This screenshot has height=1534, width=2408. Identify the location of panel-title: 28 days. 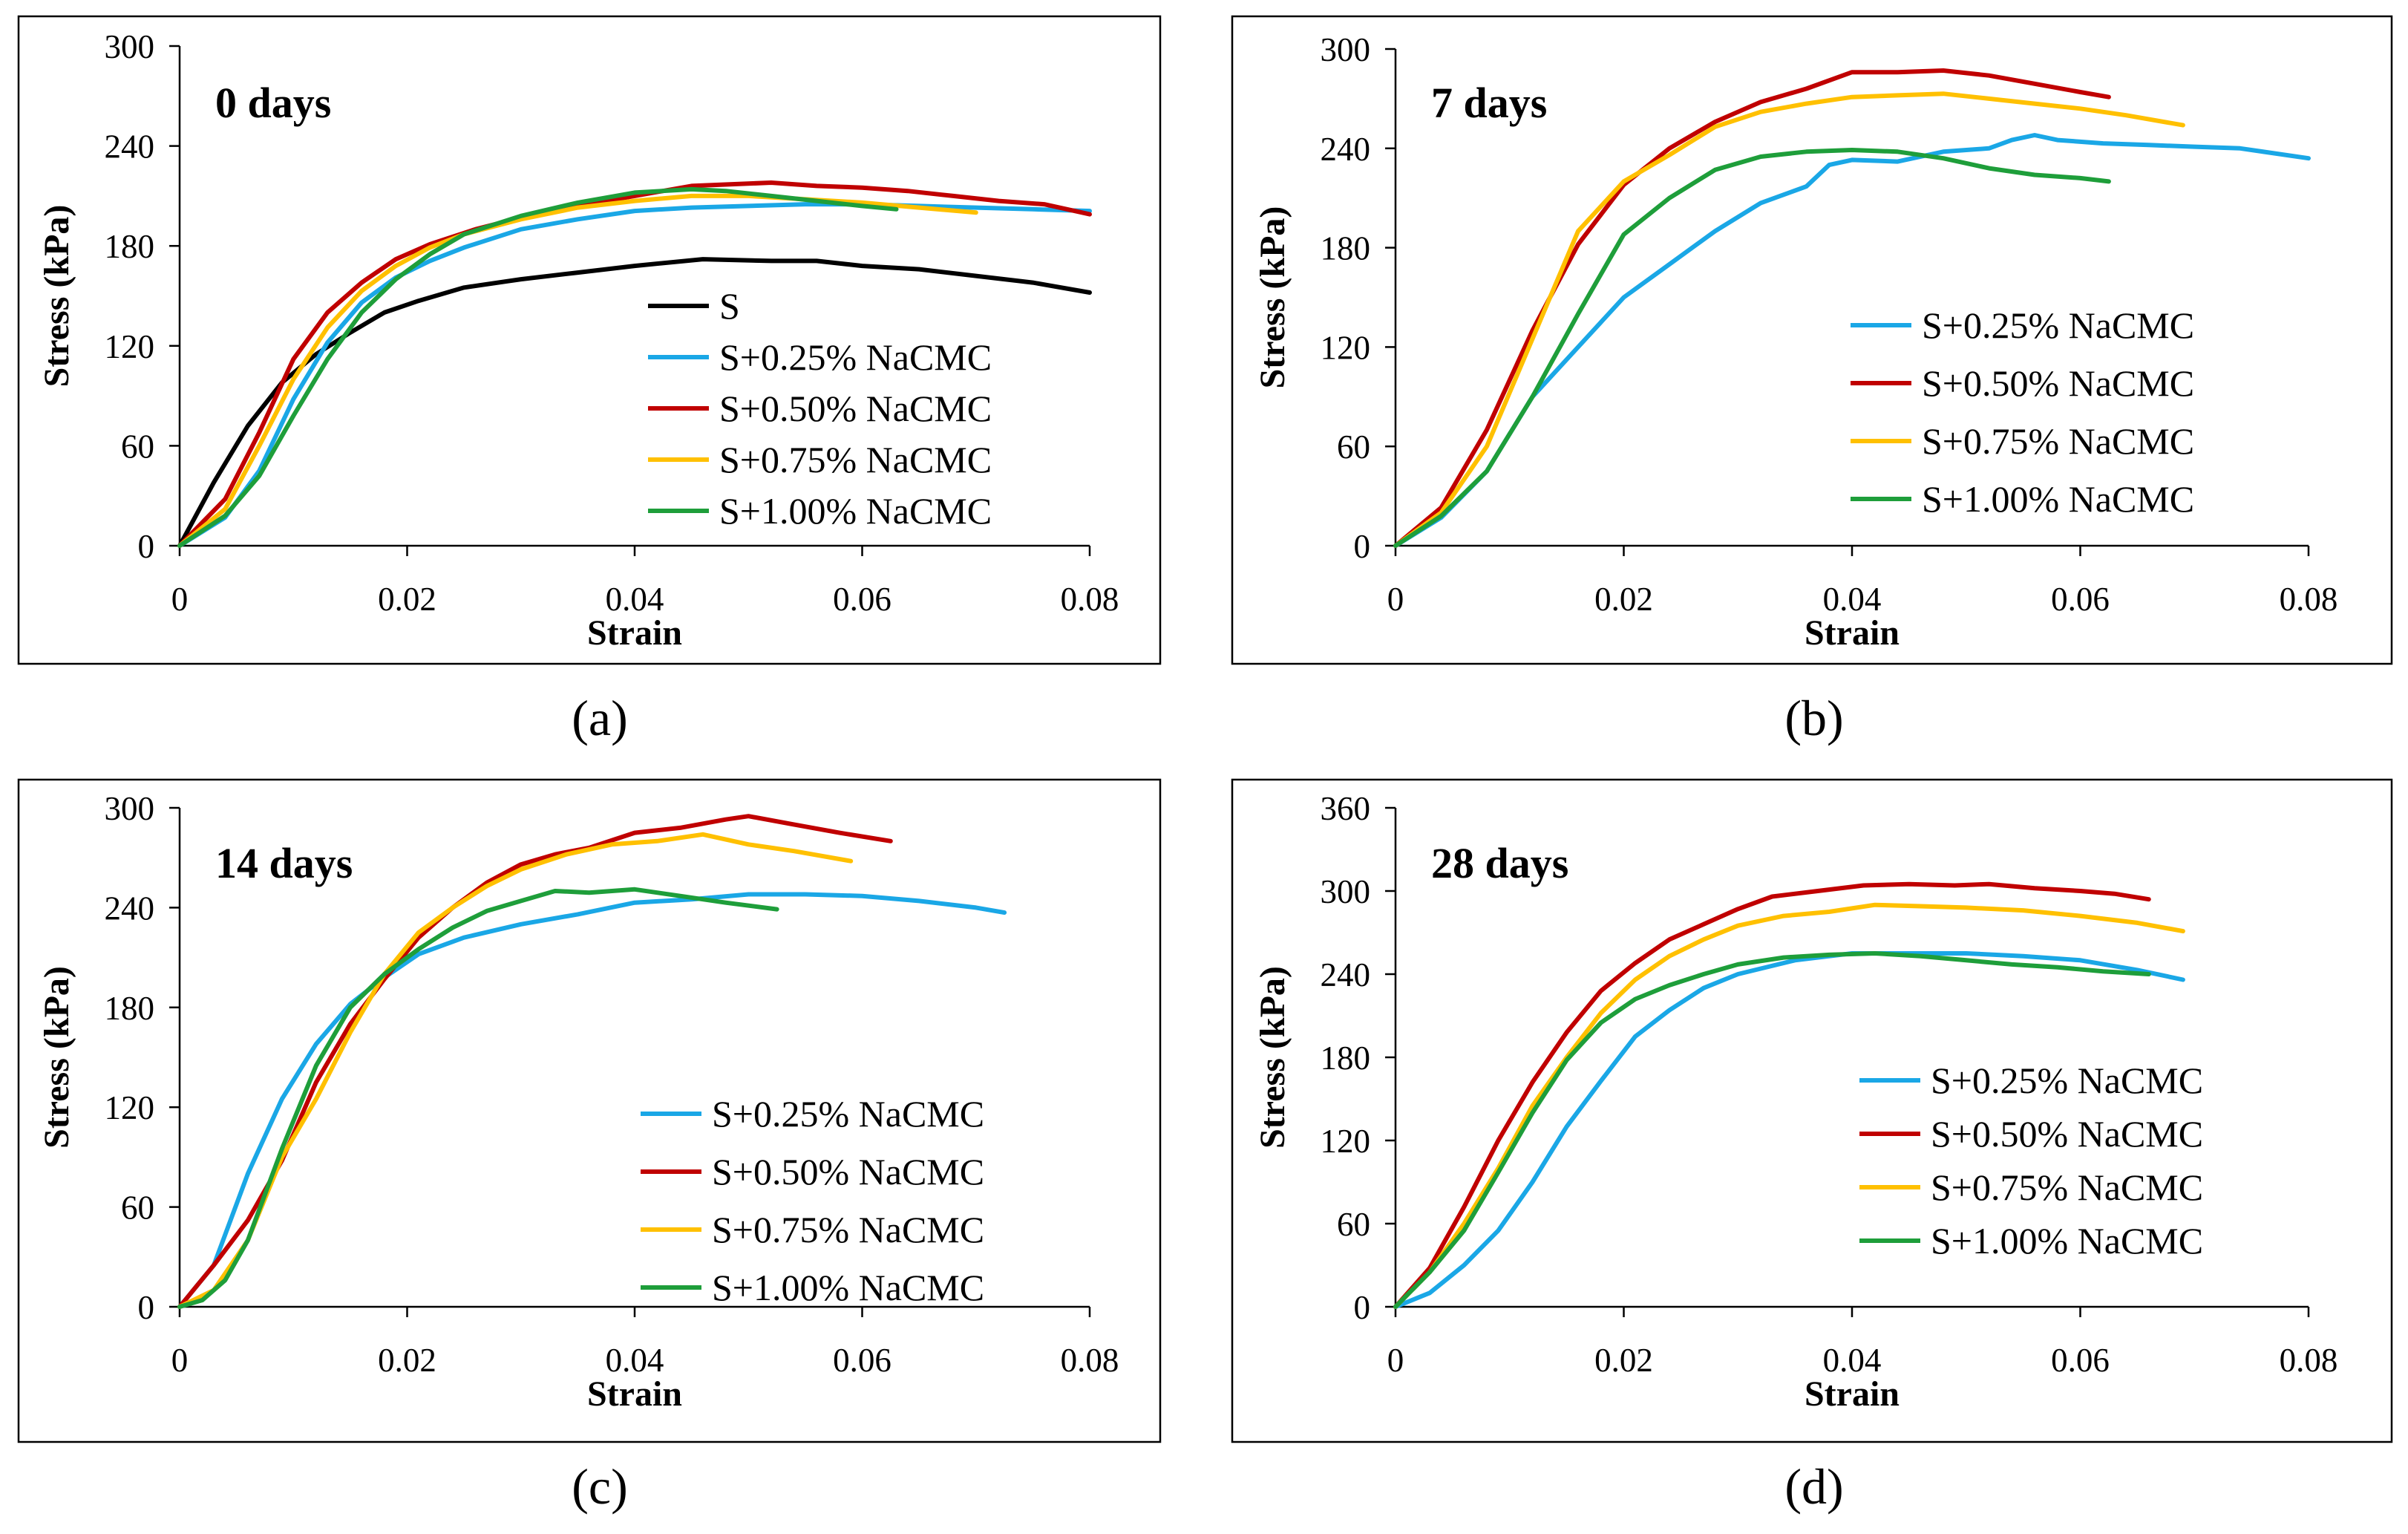
(1500, 863).